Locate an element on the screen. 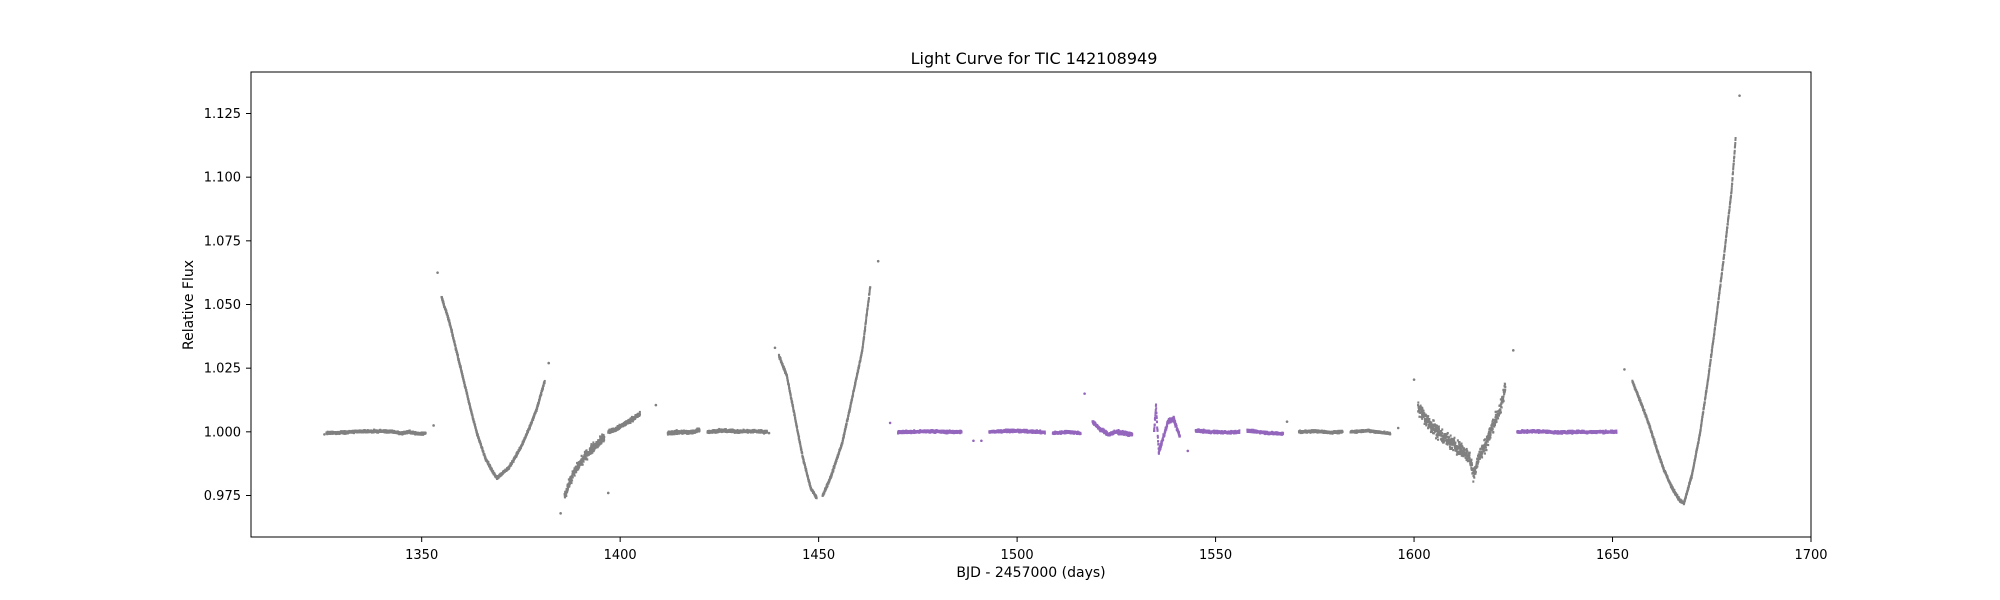 The width and height of the screenshot is (2000, 600). data-segment is located at coordinates (1370, 432).